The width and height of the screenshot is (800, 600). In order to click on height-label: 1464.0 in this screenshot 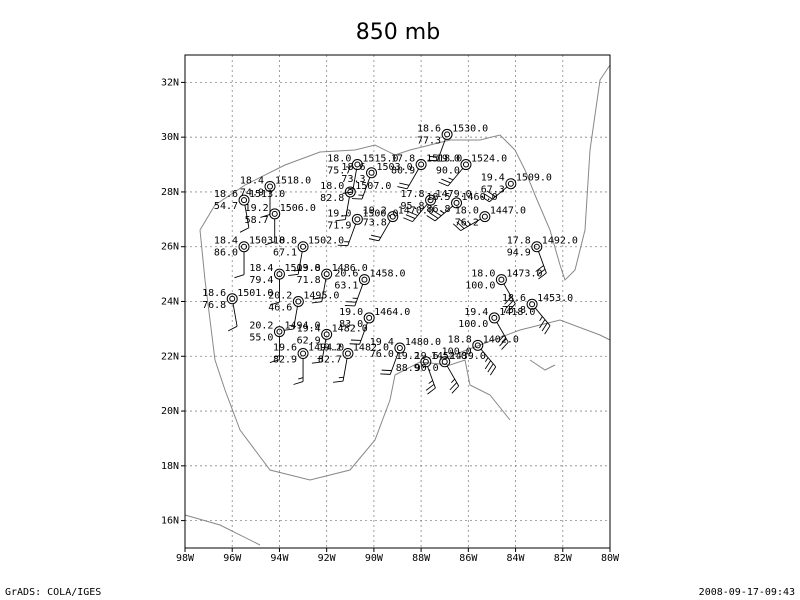, I will do `click(392, 312)`.